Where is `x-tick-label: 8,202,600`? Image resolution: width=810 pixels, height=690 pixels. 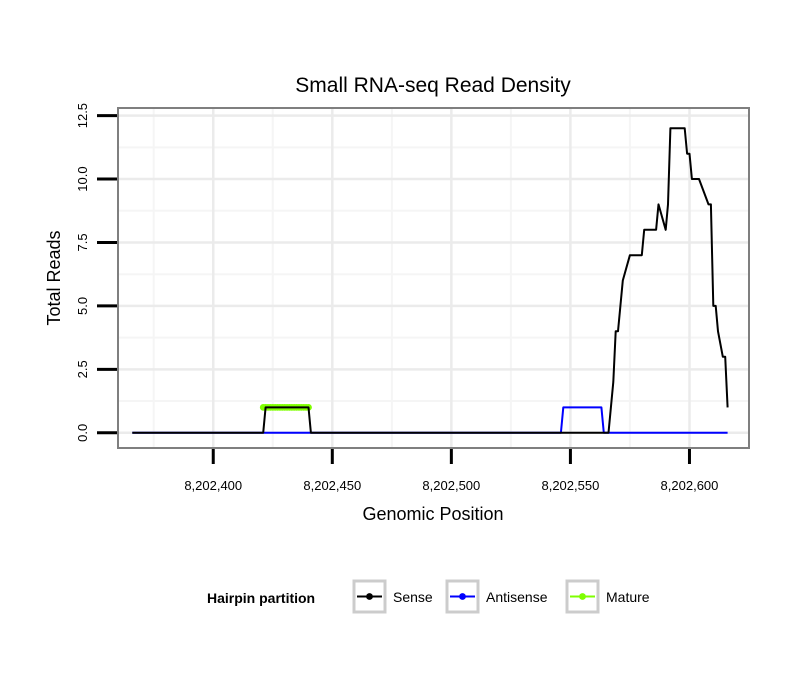 x-tick-label: 8,202,600 is located at coordinates (690, 485).